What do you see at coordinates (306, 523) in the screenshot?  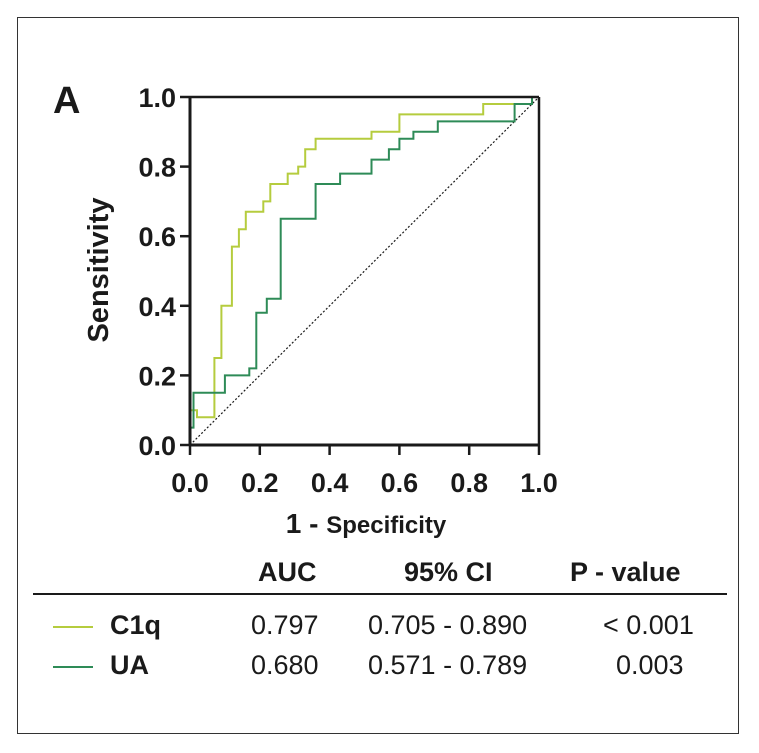 I see `x-axis-label-main: 1 -` at bounding box center [306, 523].